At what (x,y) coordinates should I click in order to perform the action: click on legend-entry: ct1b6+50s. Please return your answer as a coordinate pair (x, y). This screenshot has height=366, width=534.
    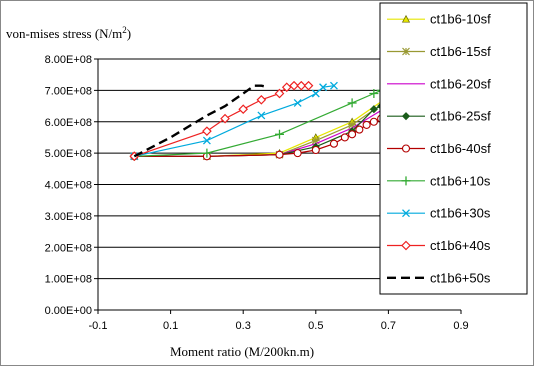
    Looking at the image, I should click on (439, 277).